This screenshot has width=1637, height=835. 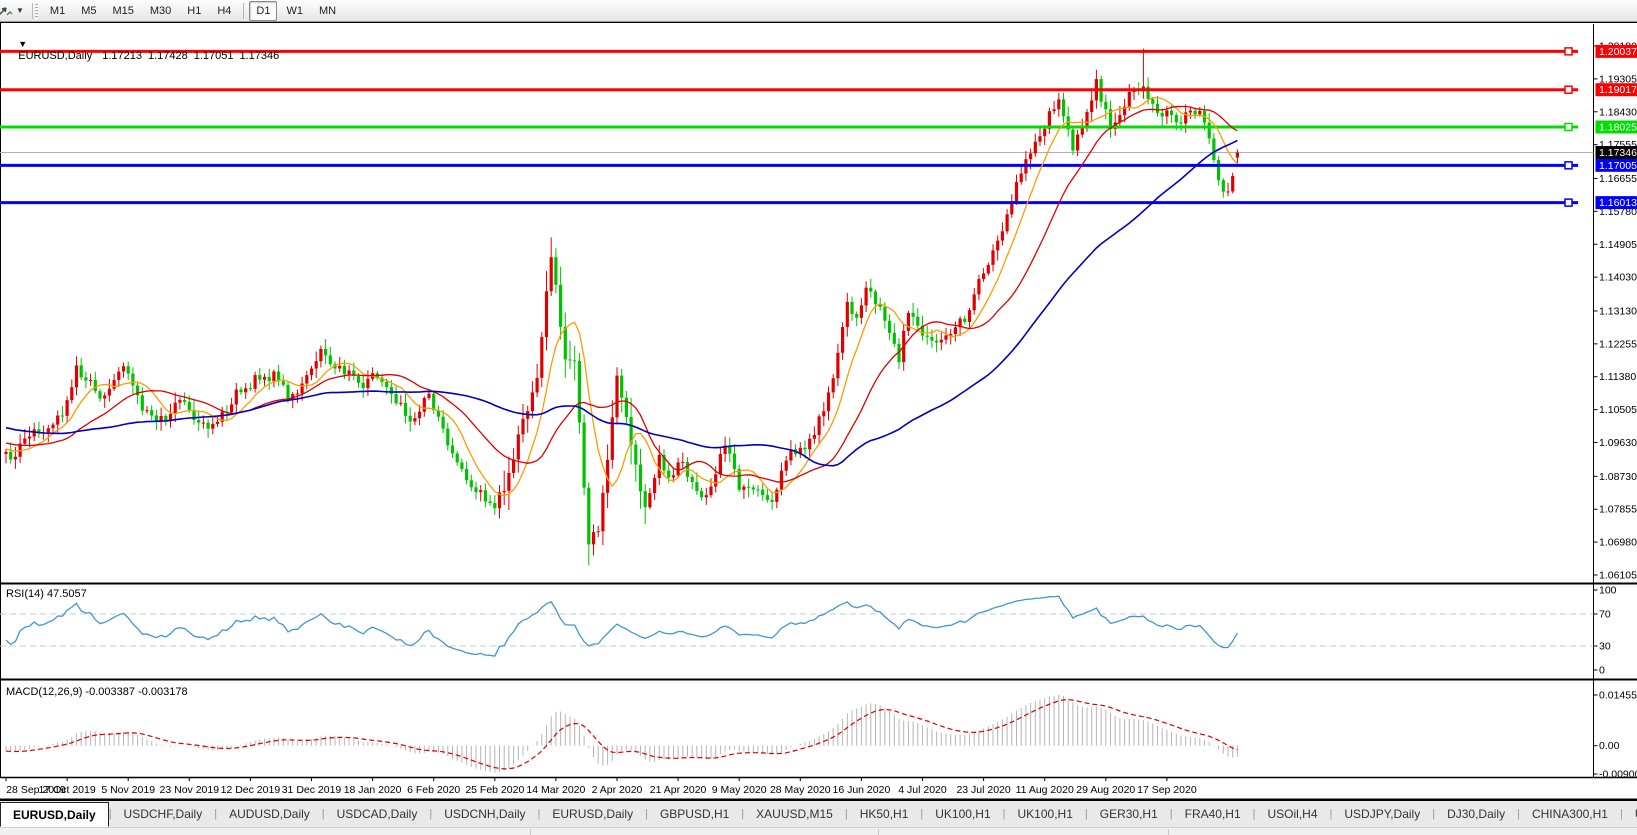 What do you see at coordinates (818, 831) in the screenshot?
I see `status-bar` at bounding box center [818, 831].